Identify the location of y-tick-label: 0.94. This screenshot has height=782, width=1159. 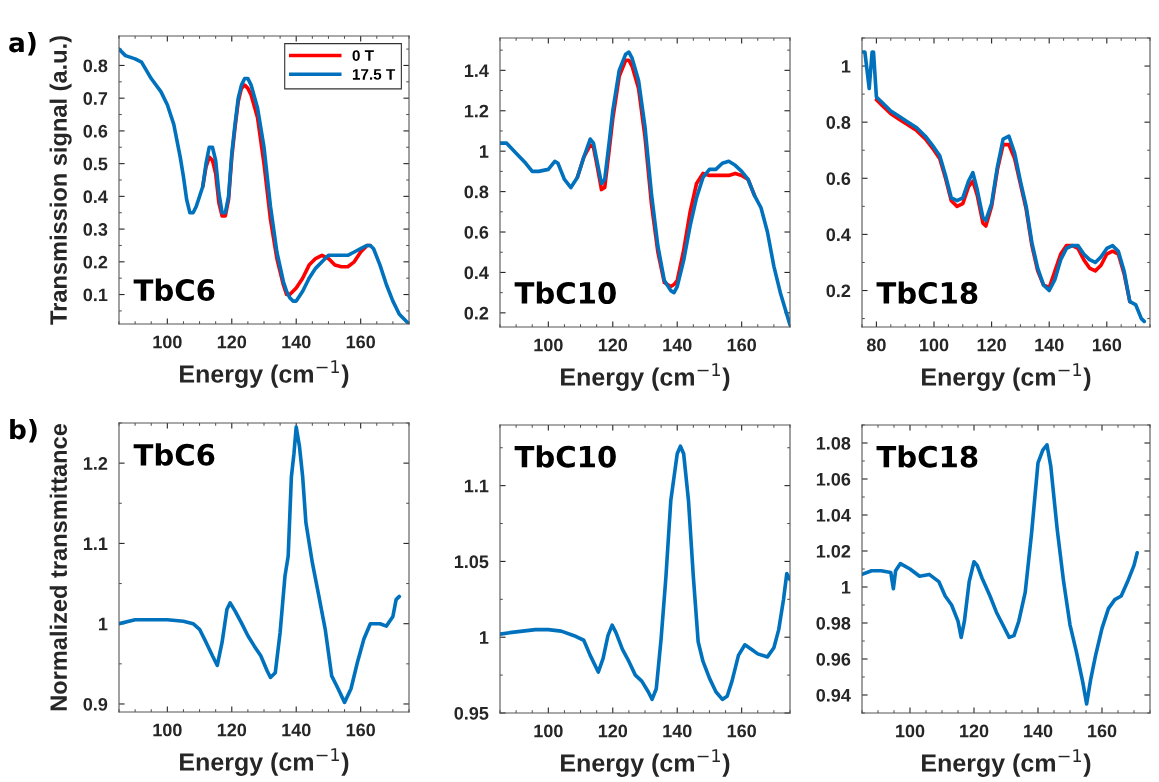
(833, 695).